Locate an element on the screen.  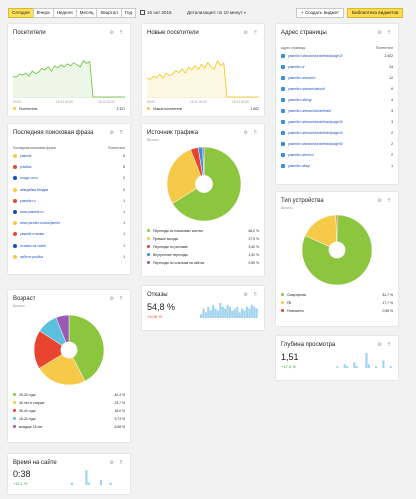
table-row: пгшдо оотэ 2 is located at coordinates (69, 178).